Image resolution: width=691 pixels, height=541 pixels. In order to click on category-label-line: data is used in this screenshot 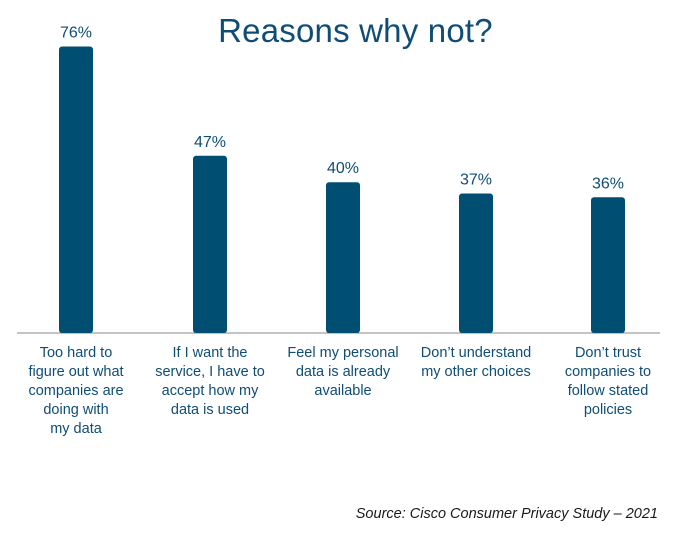, I will do `click(210, 410)`.